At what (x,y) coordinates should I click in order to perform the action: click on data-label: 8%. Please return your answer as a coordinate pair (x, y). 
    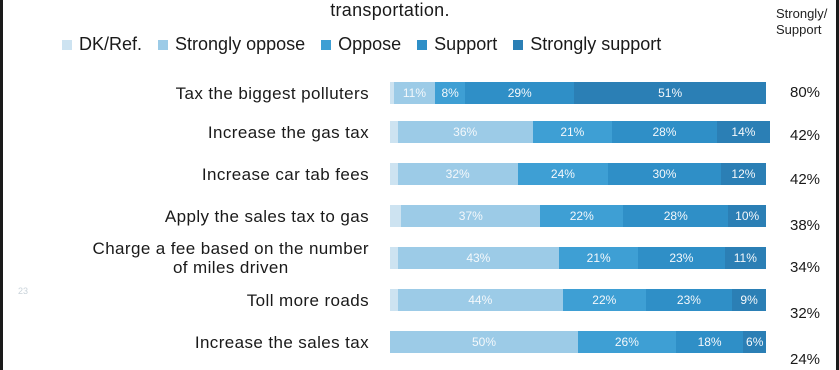
    Looking at the image, I should click on (450, 93).